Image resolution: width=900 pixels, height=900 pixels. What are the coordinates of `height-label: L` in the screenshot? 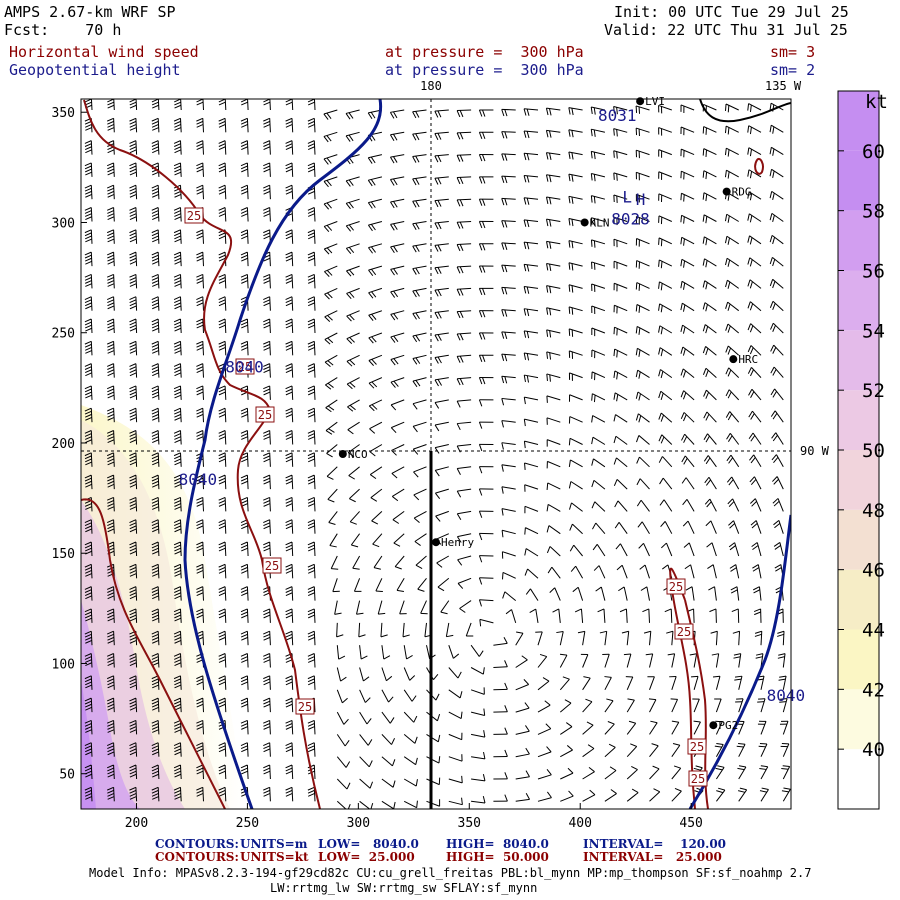 It's located at (627, 197).